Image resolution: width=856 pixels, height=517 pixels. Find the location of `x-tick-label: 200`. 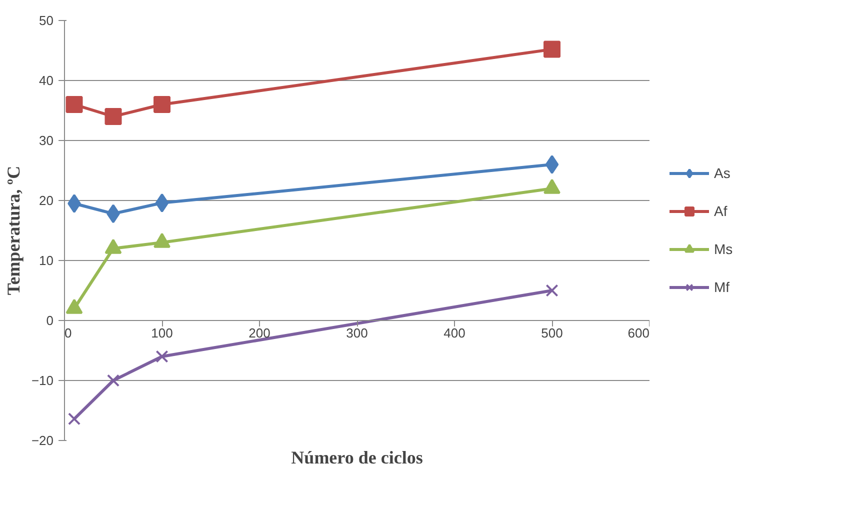

x-tick-label: 200 is located at coordinates (259, 333).